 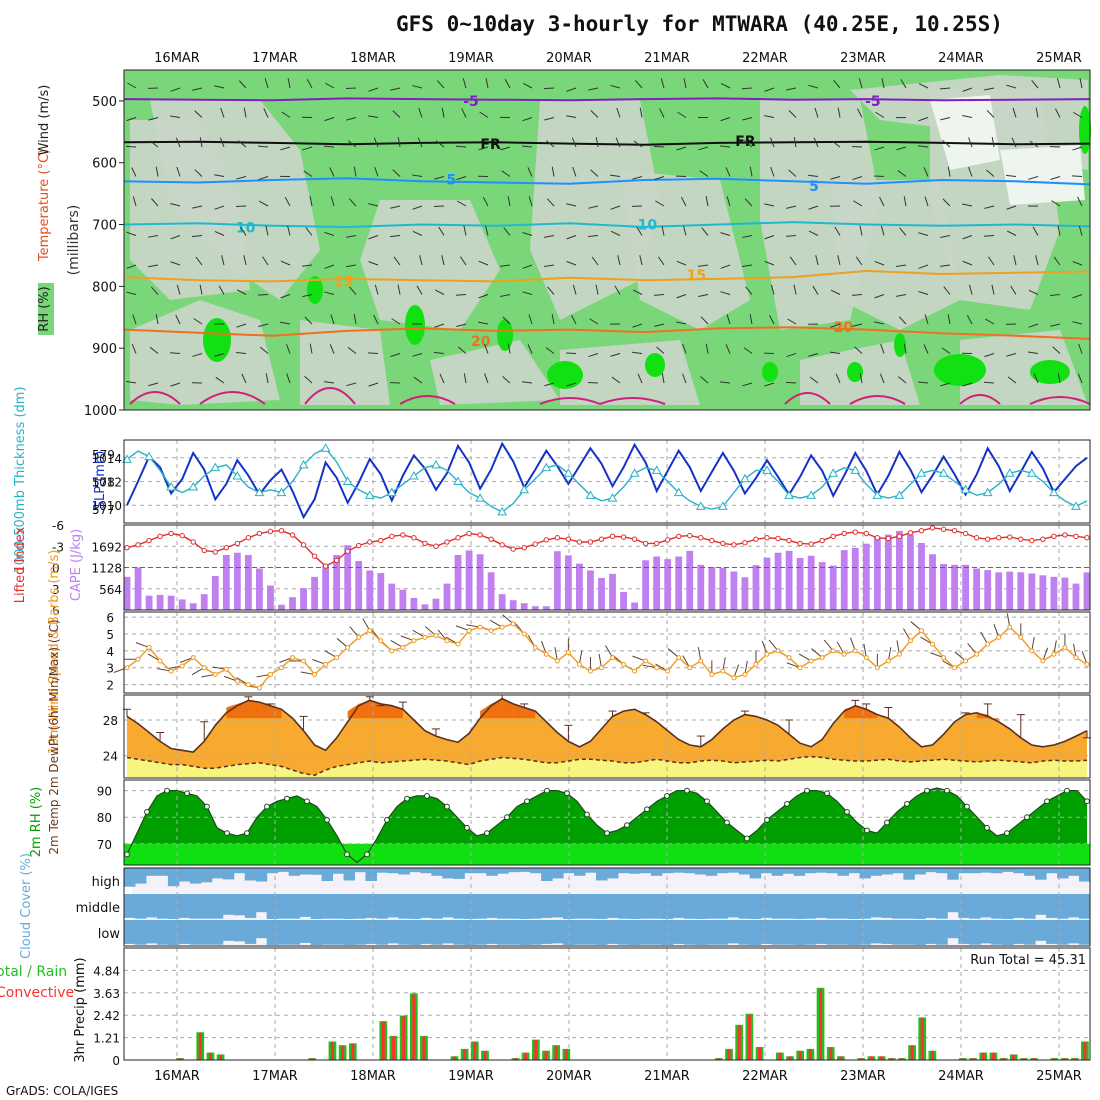 What do you see at coordinates (26, 906) in the screenshot?
I see `cloud-axis-label: Cloud Cover (%)` at bounding box center [26, 906].